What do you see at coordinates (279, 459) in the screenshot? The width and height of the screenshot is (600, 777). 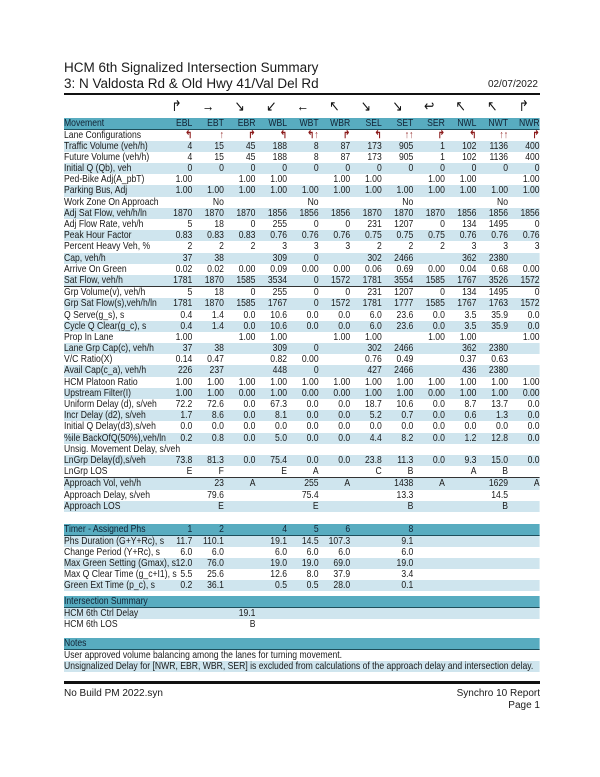 I see `cell: 75.4` at bounding box center [279, 459].